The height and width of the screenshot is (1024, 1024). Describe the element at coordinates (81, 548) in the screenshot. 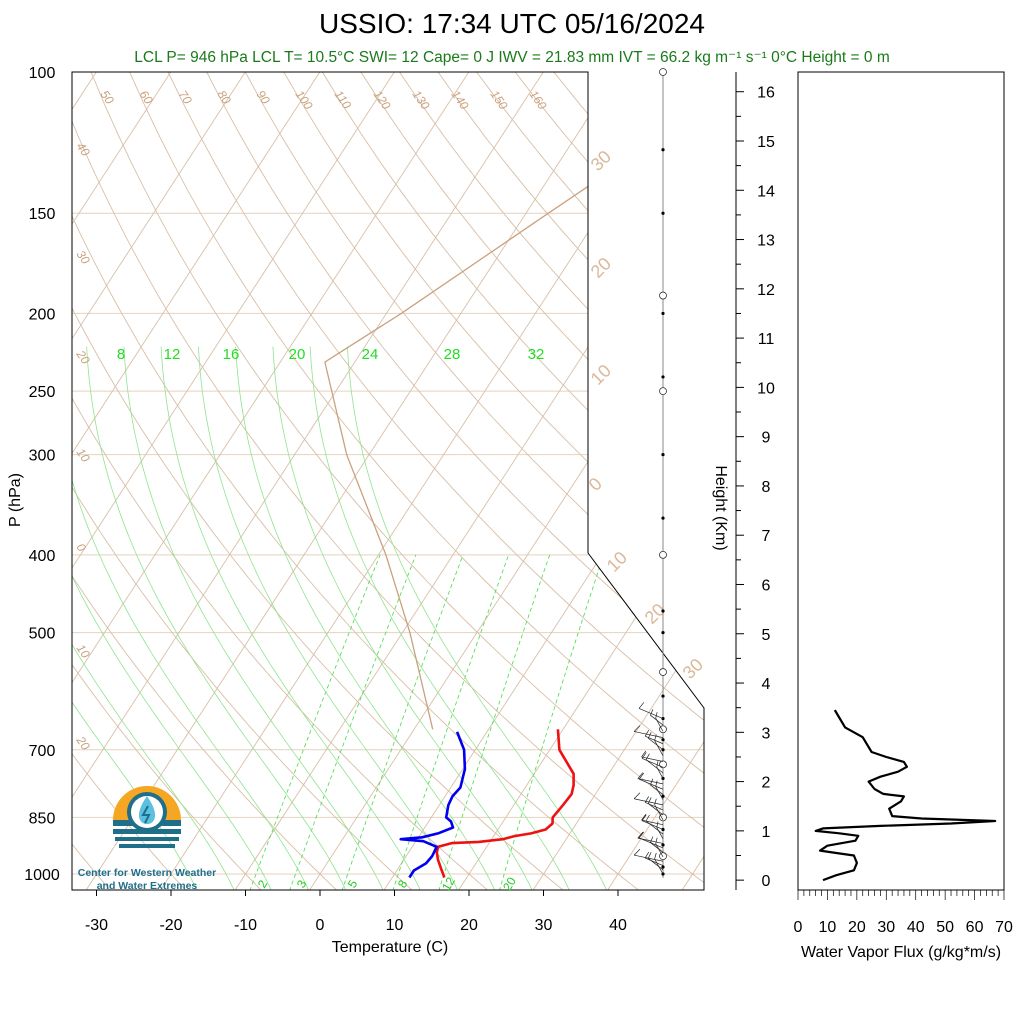

I see `adiabat-left-label: 0` at that location.